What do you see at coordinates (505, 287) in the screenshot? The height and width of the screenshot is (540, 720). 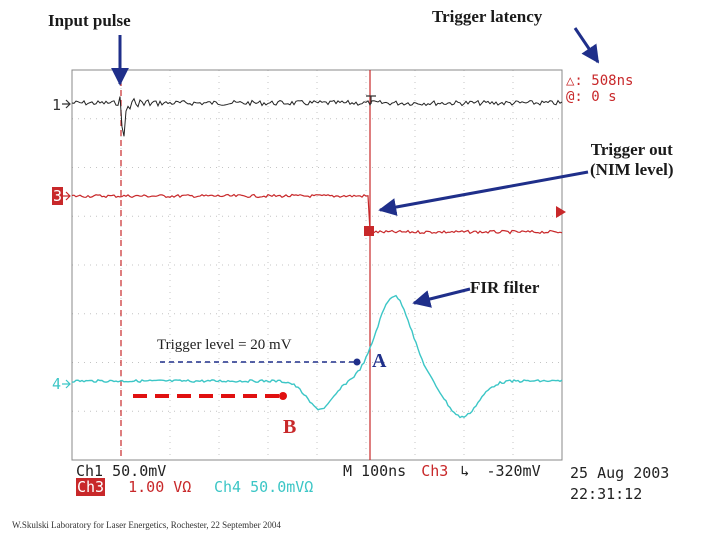 I see `fir-filter-label: FIR filter` at bounding box center [505, 287].